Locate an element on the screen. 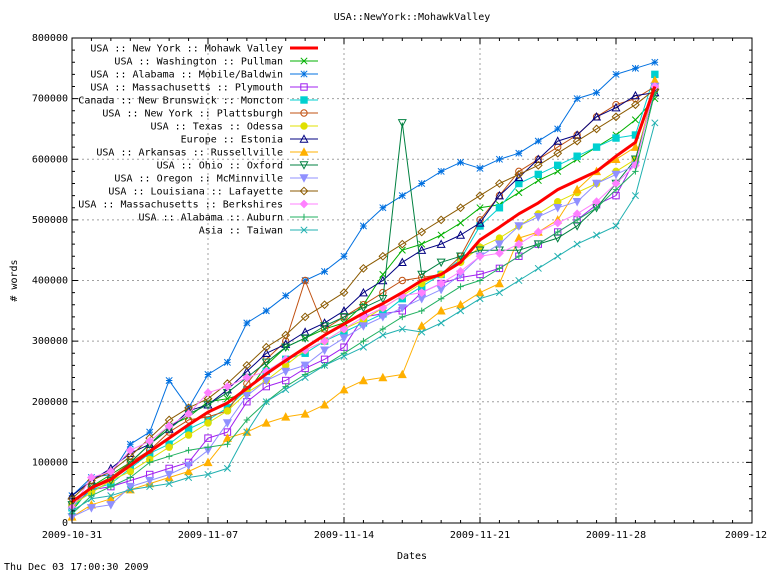 The image size is (768, 576). x-tick-label: 2009-11-14 is located at coordinates (344, 535).